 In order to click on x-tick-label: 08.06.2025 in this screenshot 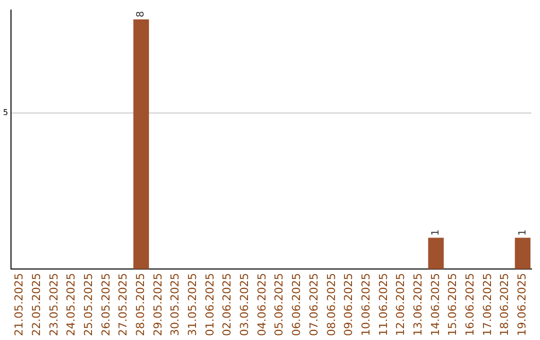, I will do `click(331, 304)`.